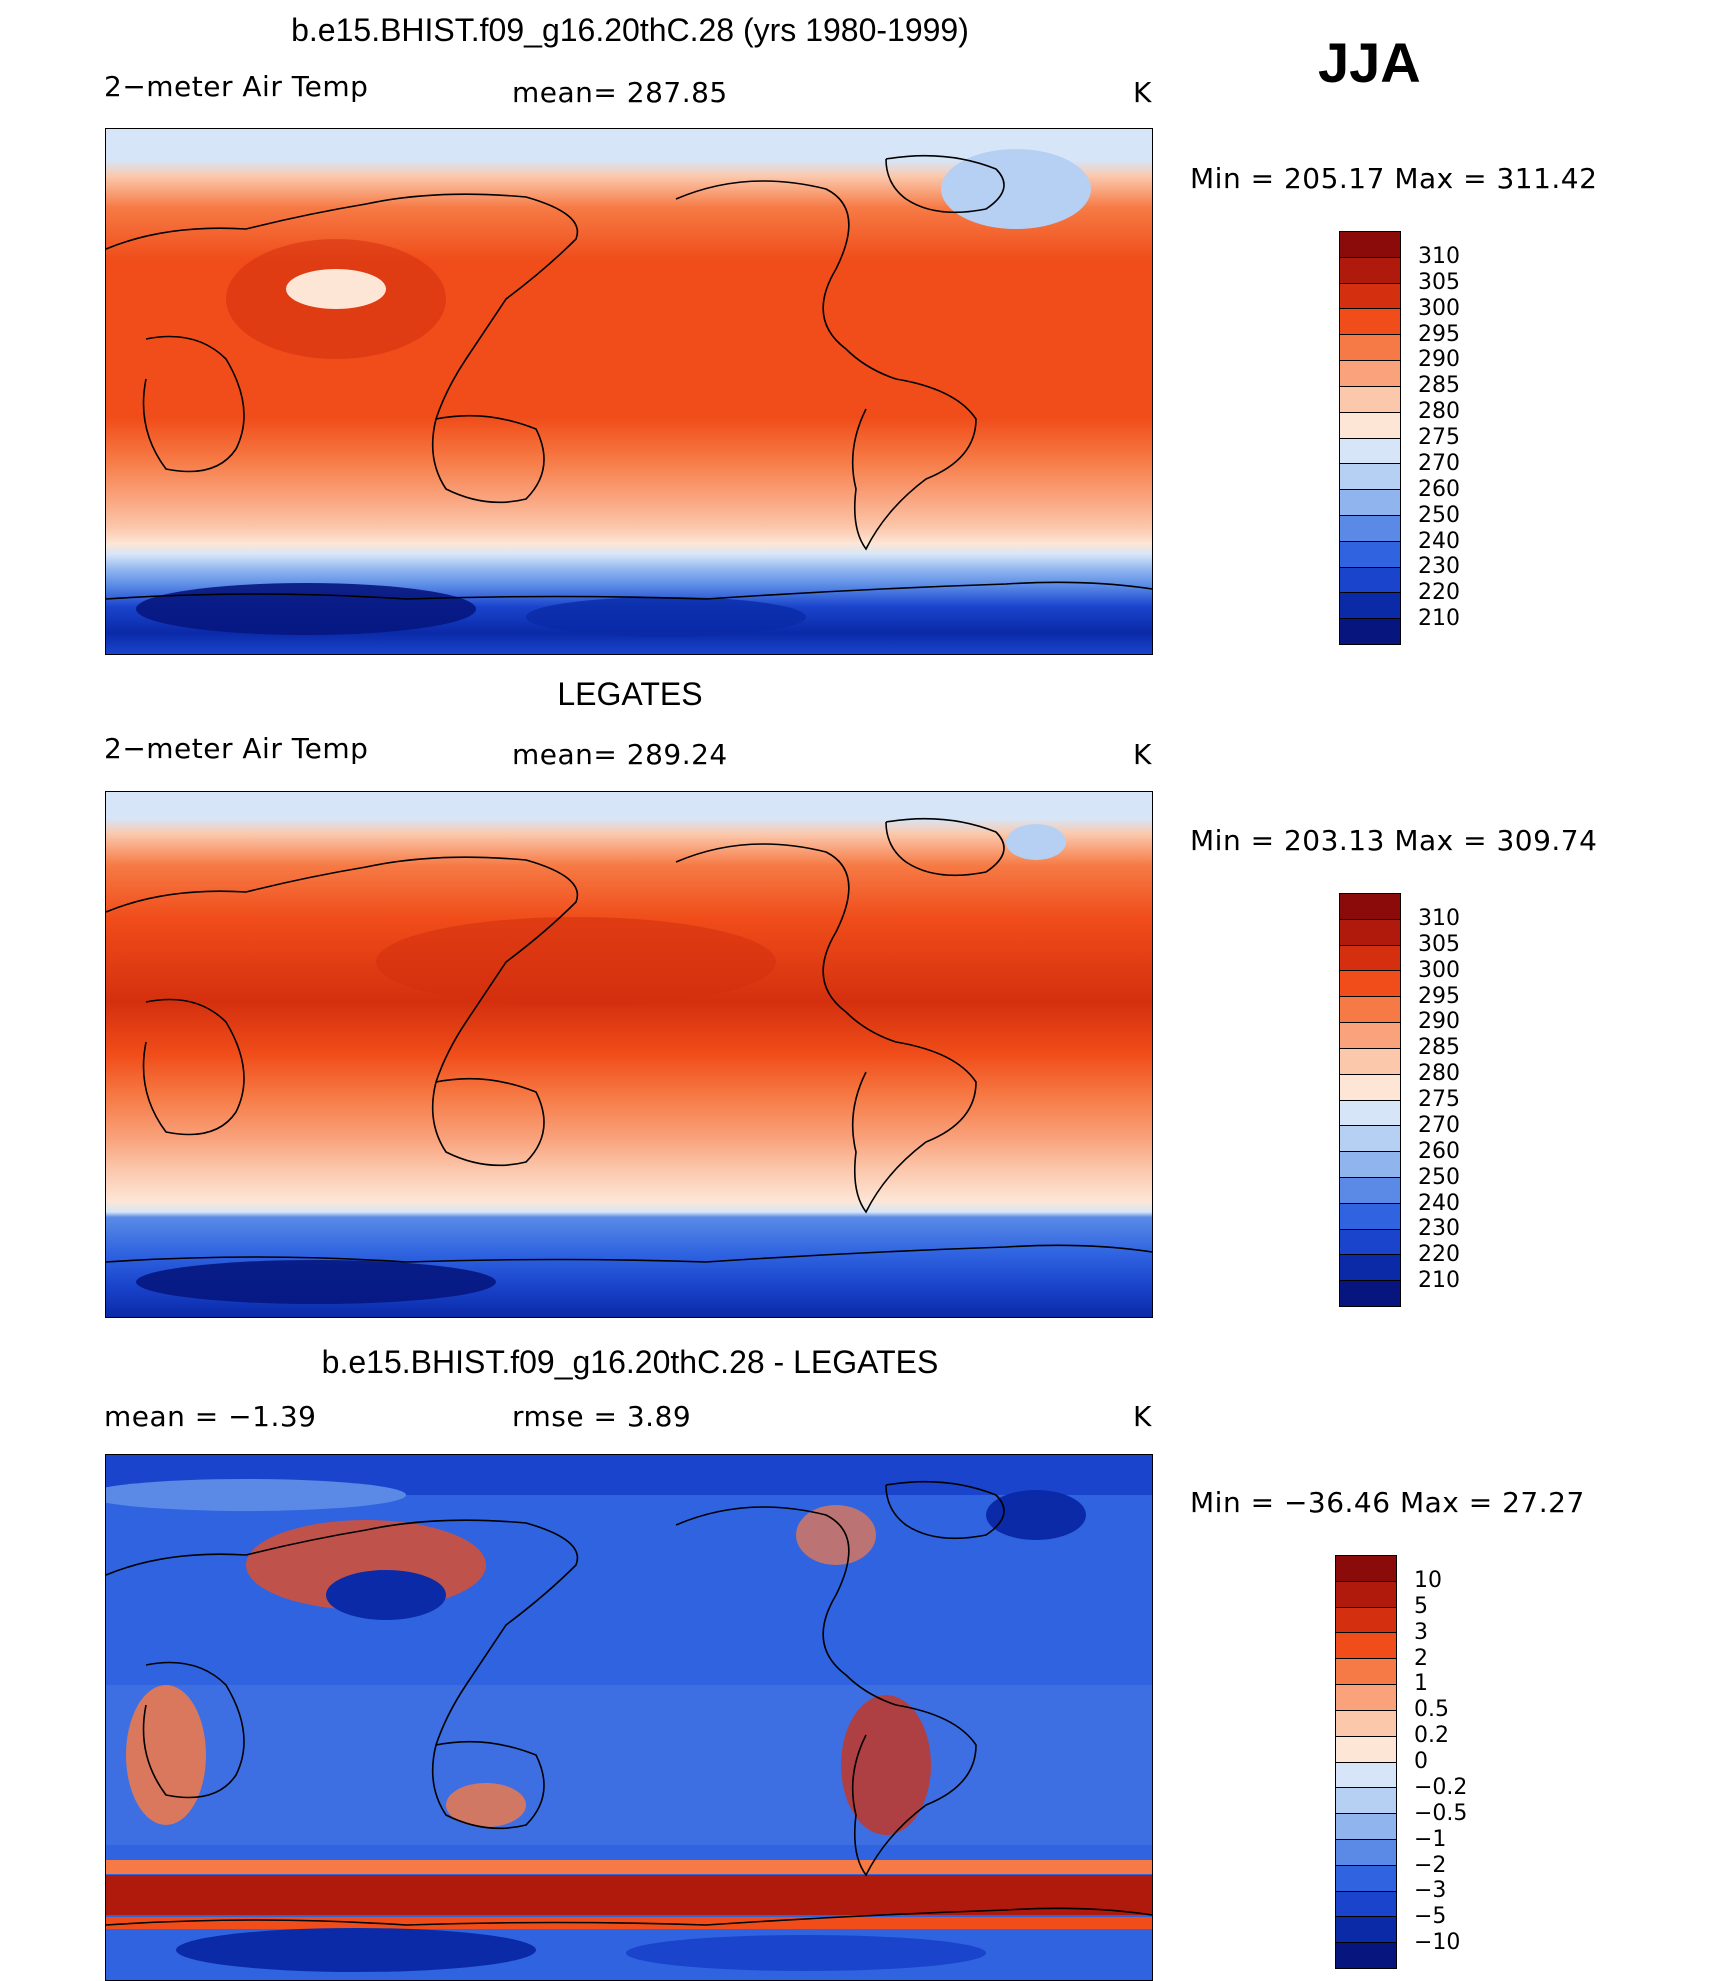 The width and height of the screenshot is (1710, 1981). What do you see at coordinates (1439, 1074) in the screenshot?
I see `panel-2-colorbar-tick-label: 280` at bounding box center [1439, 1074].